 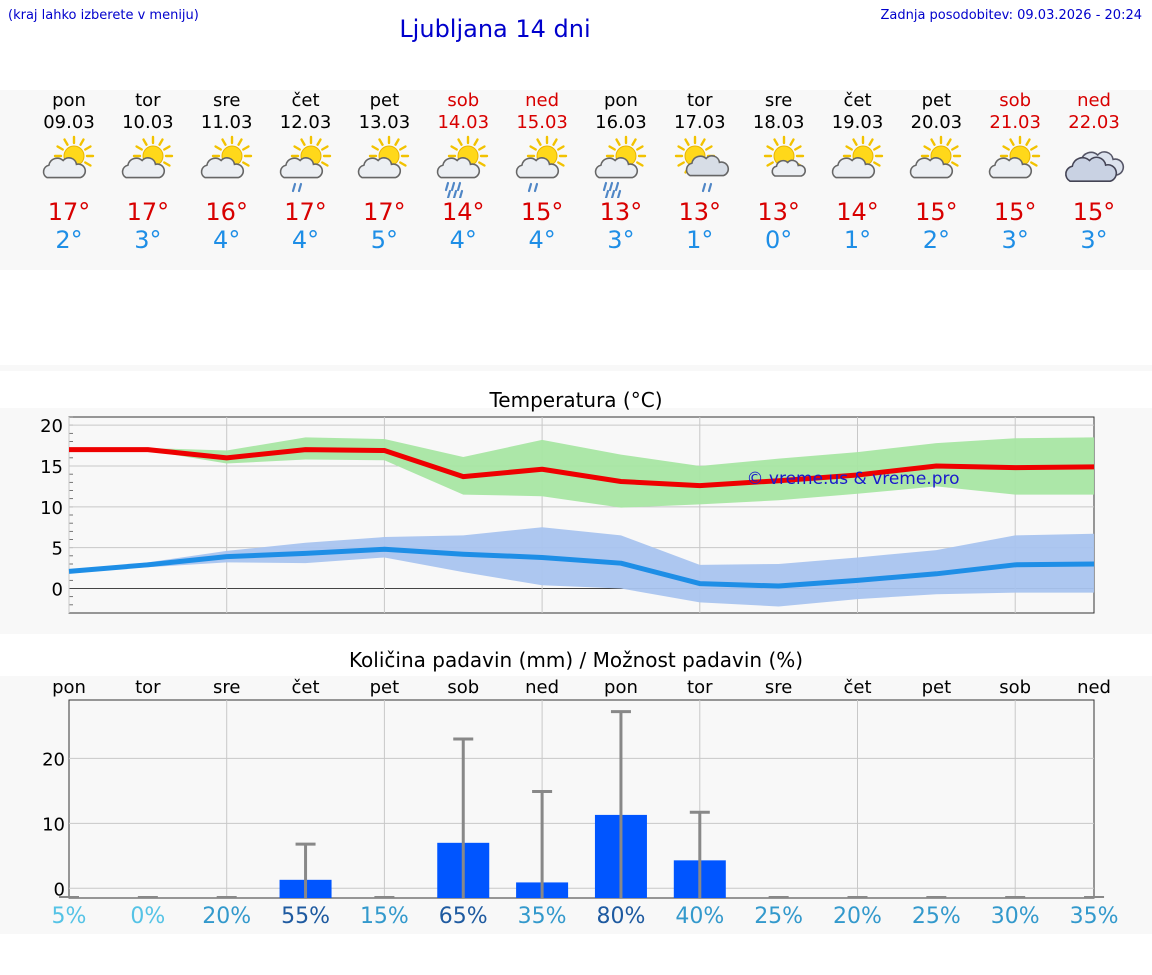 I want to click on day-date: 13.03, so click(x=384, y=122).